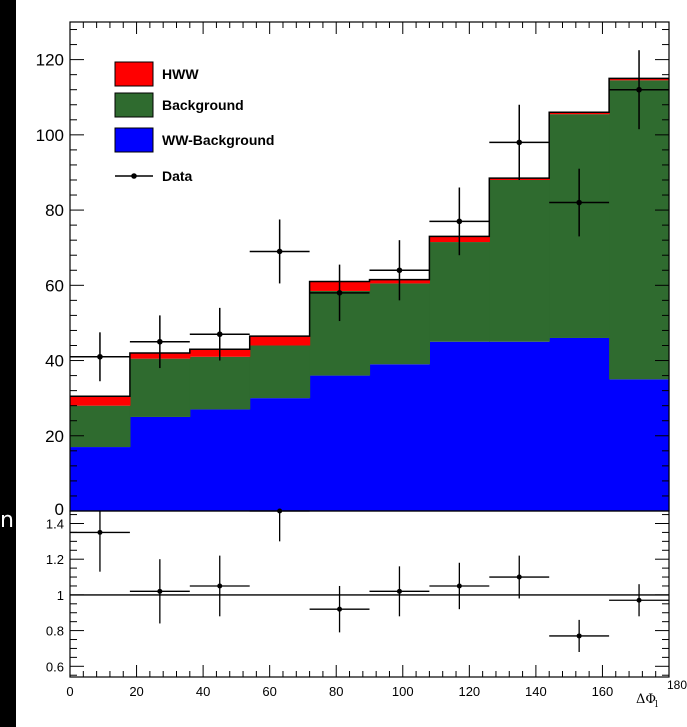 This screenshot has width=687, height=727. Describe the element at coordinates (180, 74) in the screenshot. I see `legend-label-0: HWW` at that location.